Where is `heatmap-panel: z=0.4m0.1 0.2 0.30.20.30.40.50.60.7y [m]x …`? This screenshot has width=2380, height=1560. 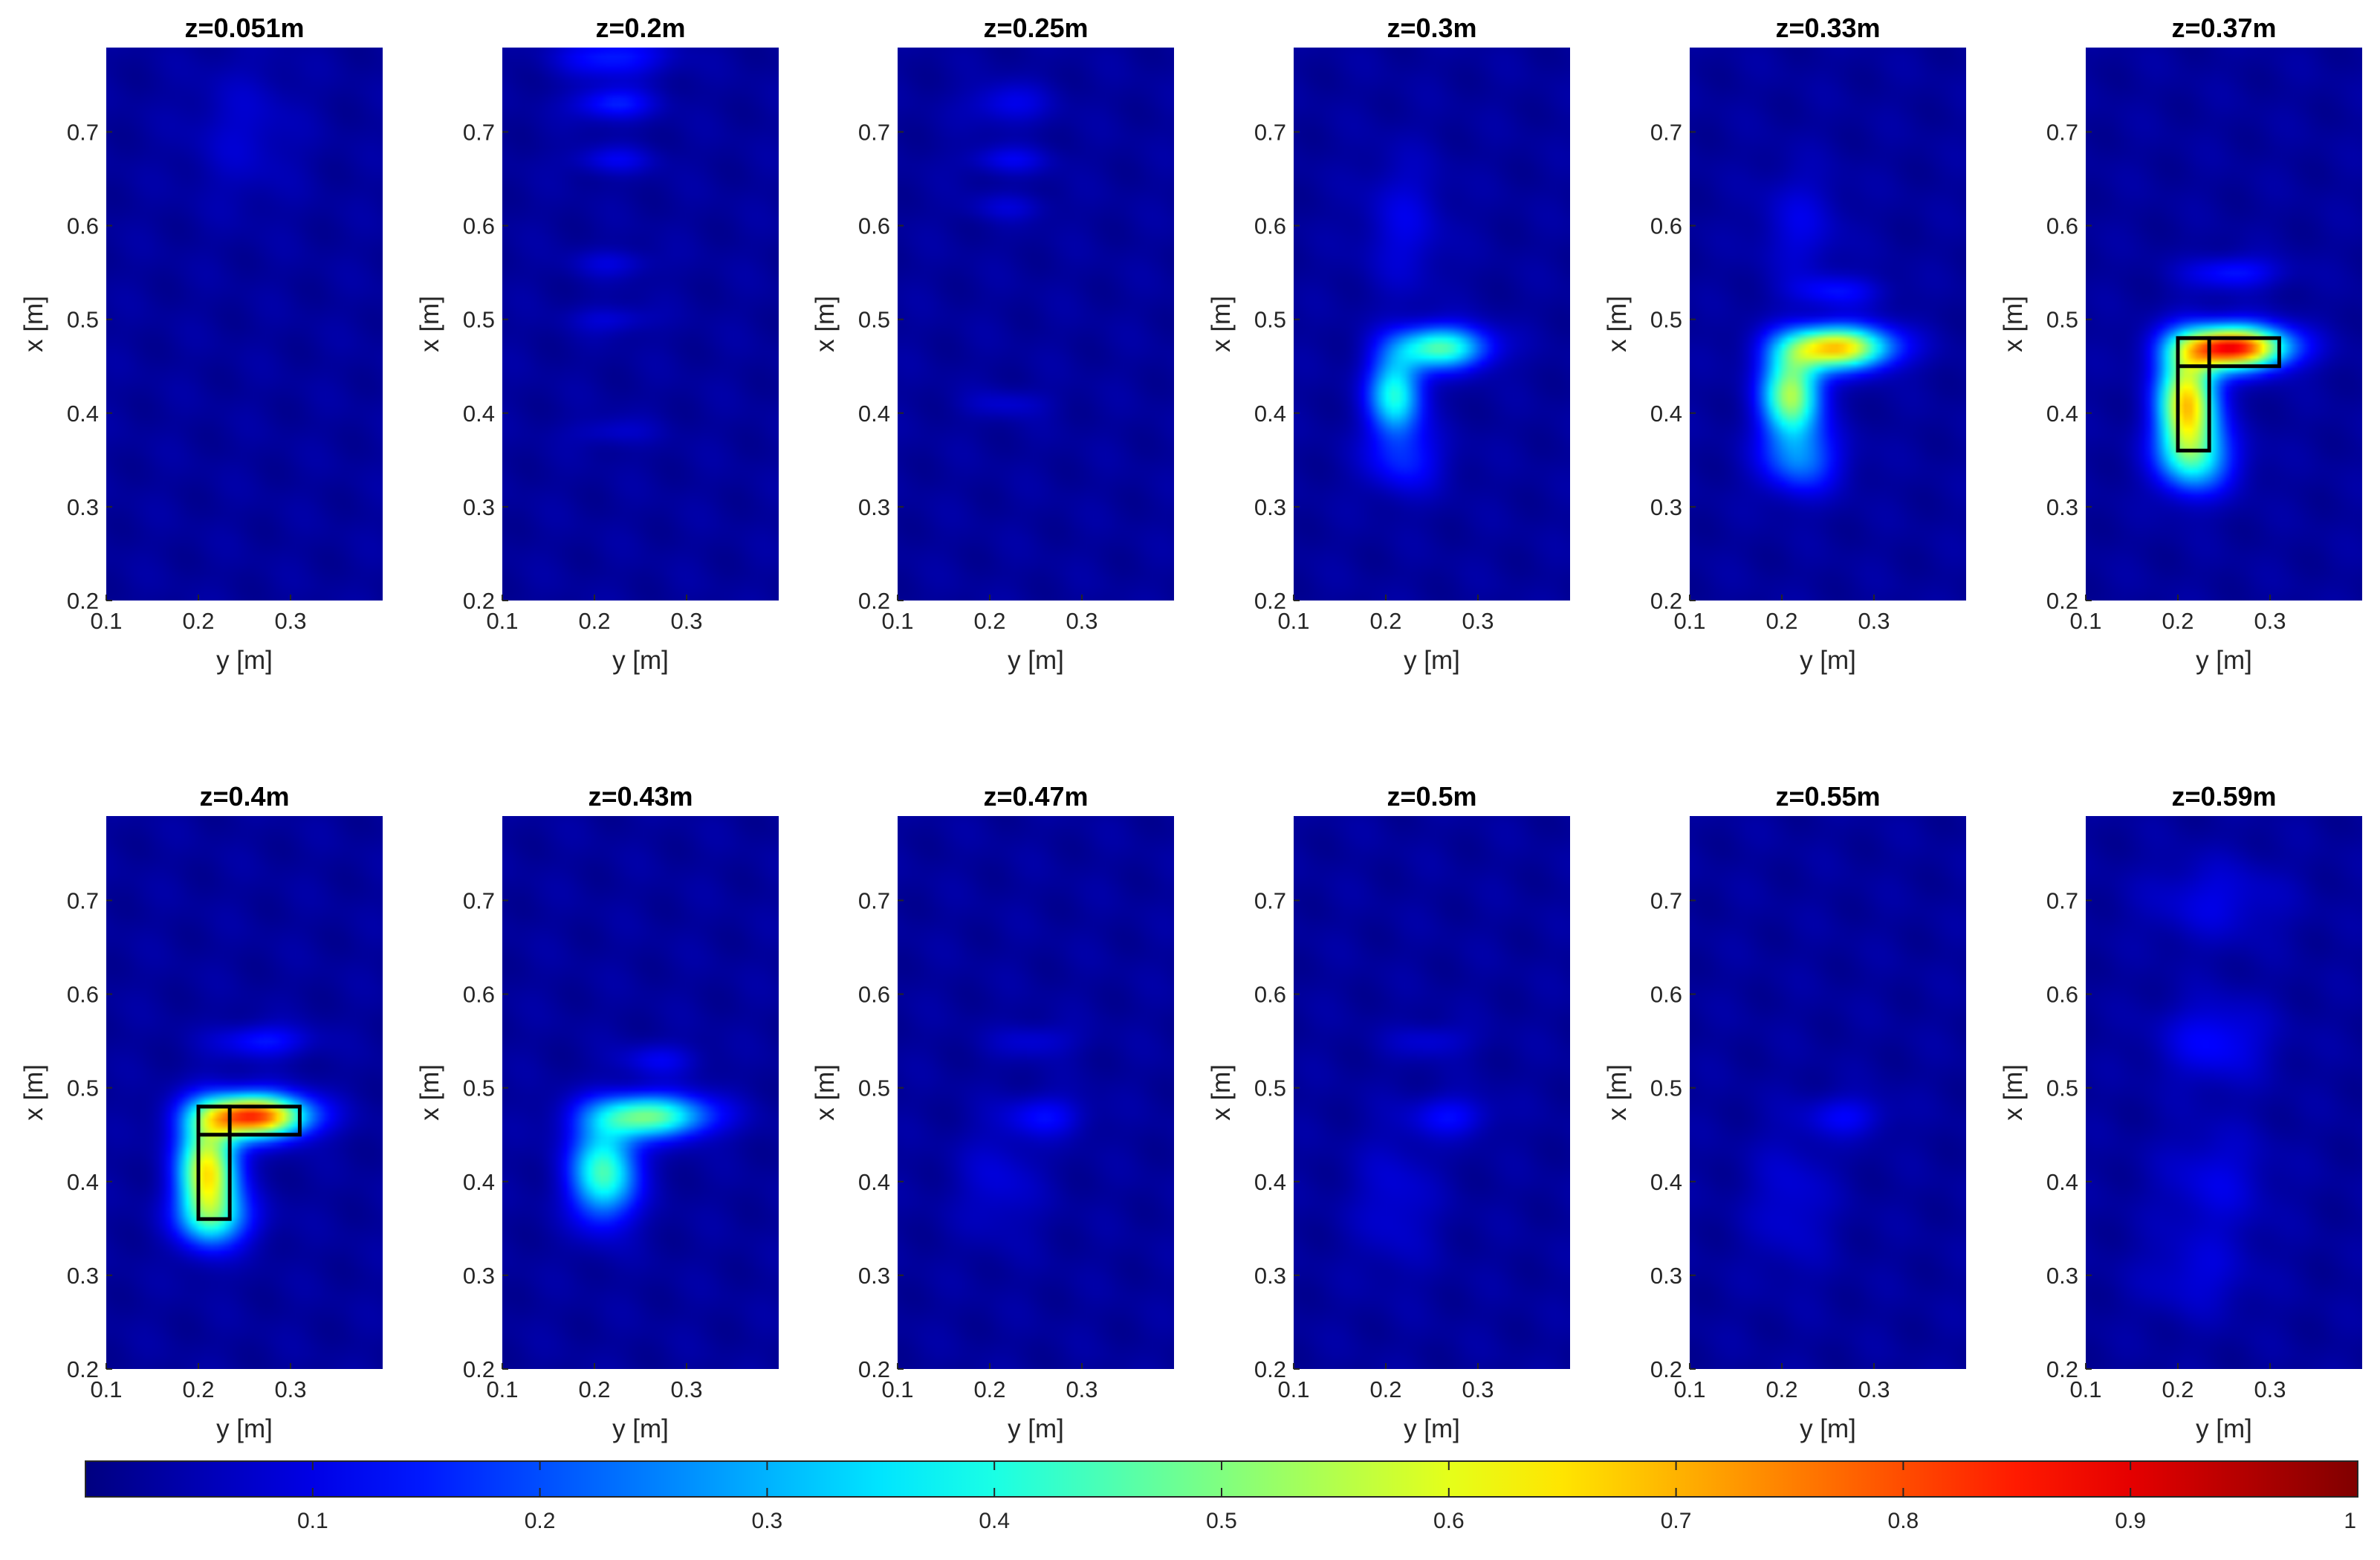
heatmap-panel: z=0.4m0.1 0.2 0.30.20.30.40.50.60.7y [m]x … is located at coordinates (201, 1112).